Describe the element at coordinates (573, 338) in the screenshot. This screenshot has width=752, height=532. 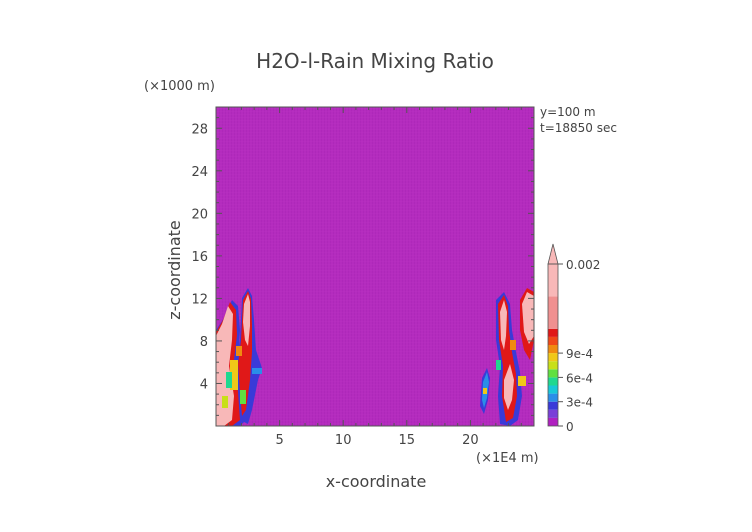
I see `colorbar: 0 3e-4 6e-4 9e-4 0.002` at that location.